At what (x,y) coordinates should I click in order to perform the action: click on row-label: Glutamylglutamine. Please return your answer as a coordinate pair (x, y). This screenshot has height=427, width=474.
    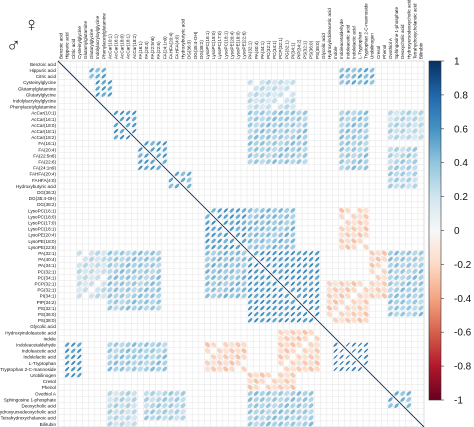
    Looking at the image, I should click on (37, 88).